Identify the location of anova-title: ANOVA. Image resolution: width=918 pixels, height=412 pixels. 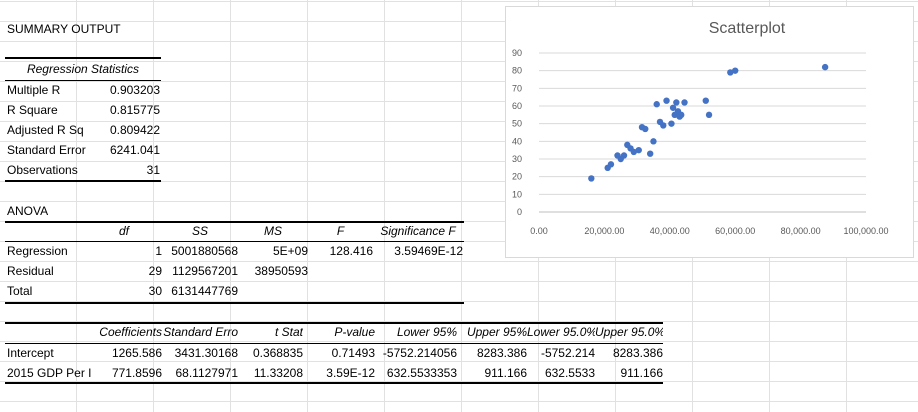
(28, 211).